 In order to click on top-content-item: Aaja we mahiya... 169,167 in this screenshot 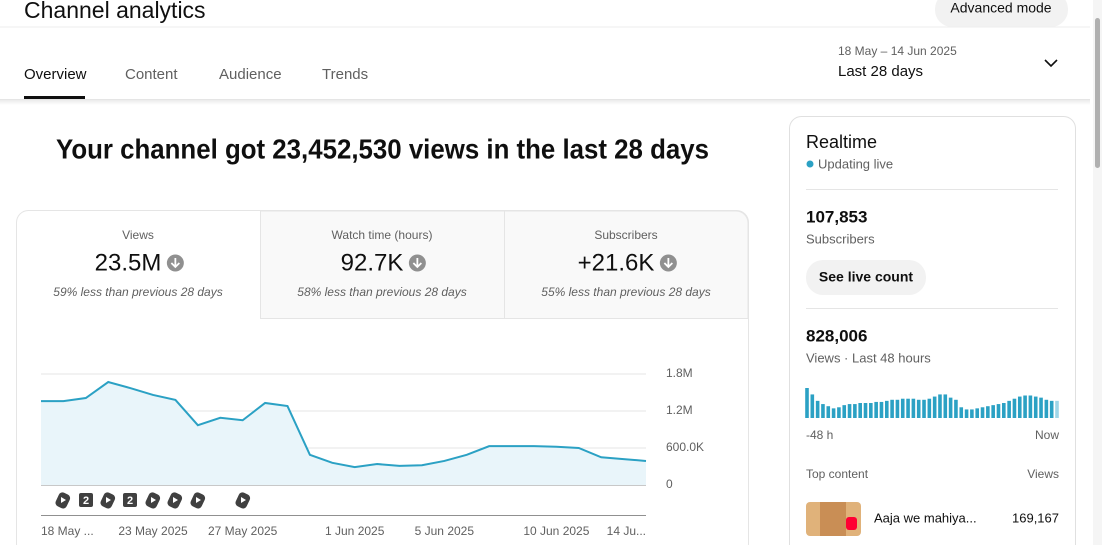, I will do `click(932, 519)`.